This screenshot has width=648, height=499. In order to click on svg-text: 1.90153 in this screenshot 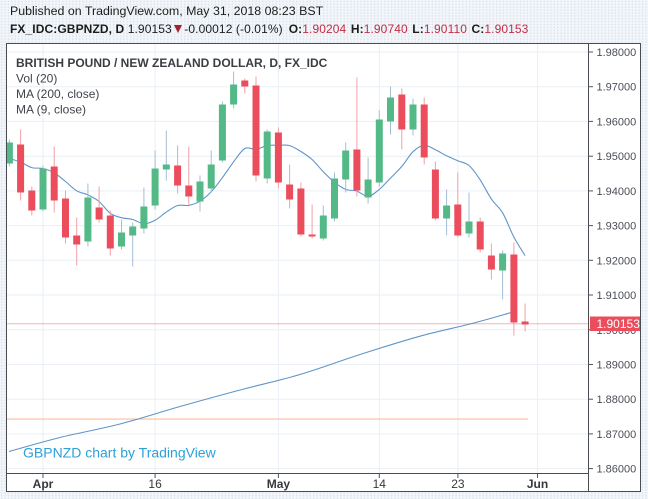, I will do `click(619, 324)`.